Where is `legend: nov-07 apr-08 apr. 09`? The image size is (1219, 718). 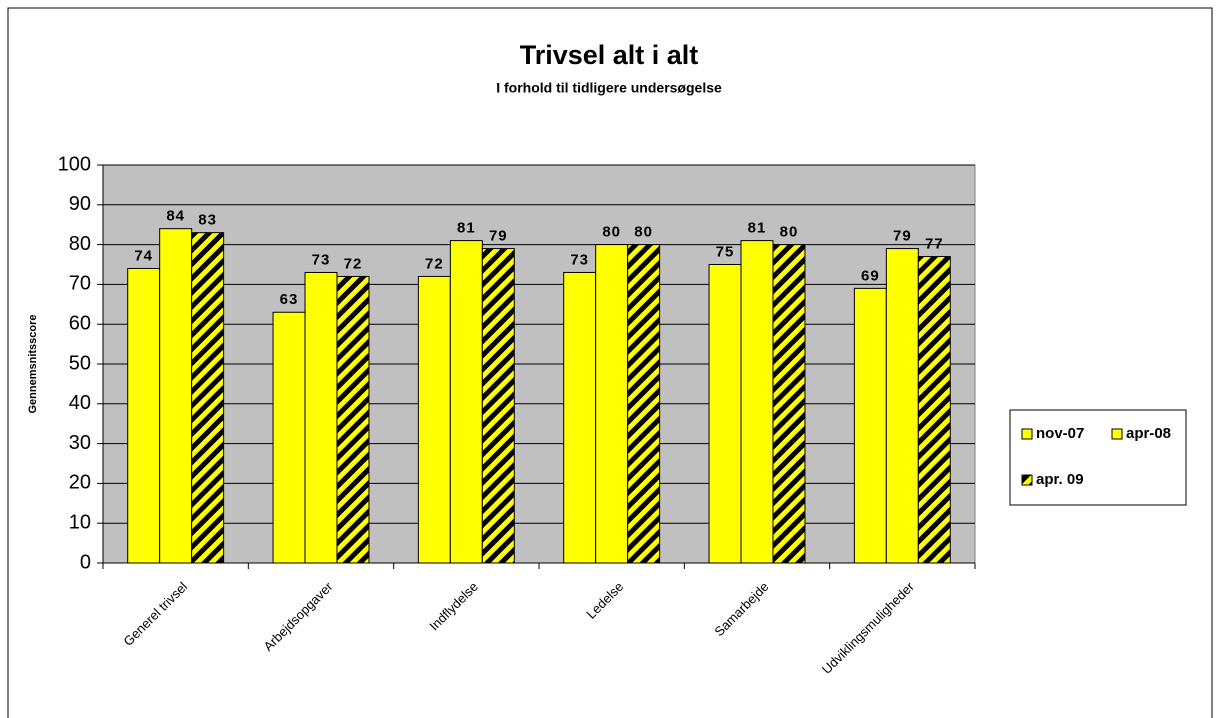 legend: nov-07 apr-08 apr. 09 is located at coordinates (1098, 457).